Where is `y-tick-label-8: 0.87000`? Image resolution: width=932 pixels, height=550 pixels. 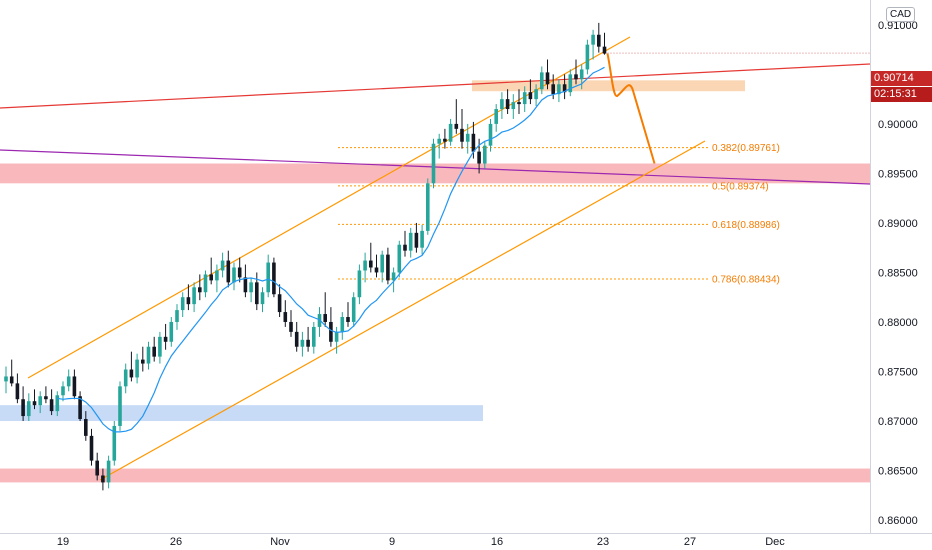 y-tick-label-8: 0.87000 is located at coordinates (898, 422).